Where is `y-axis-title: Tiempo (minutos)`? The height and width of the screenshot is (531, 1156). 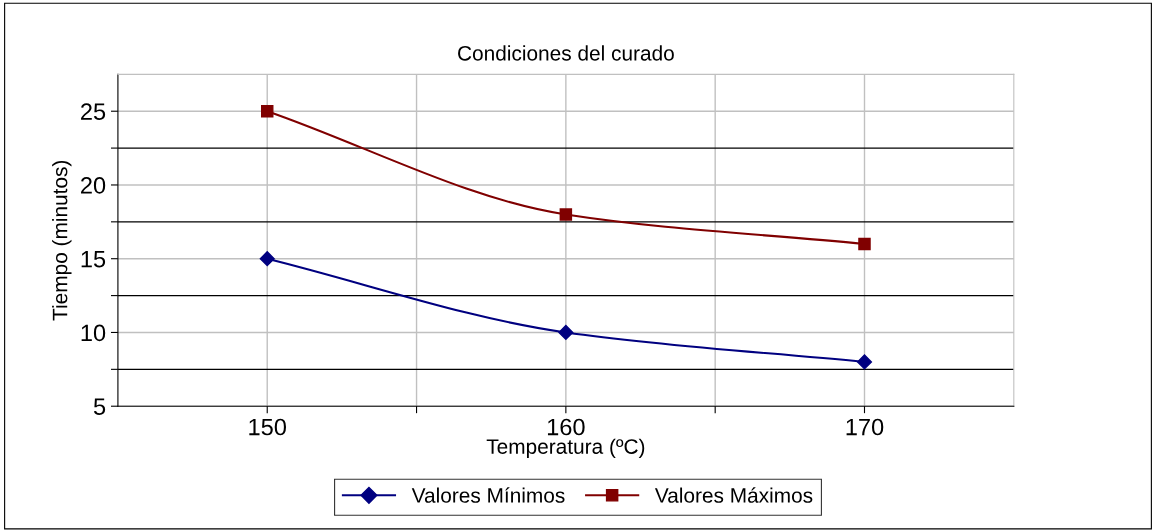 y-axis-title: Tiempo (minutos) is located at coordinates (62, 240).